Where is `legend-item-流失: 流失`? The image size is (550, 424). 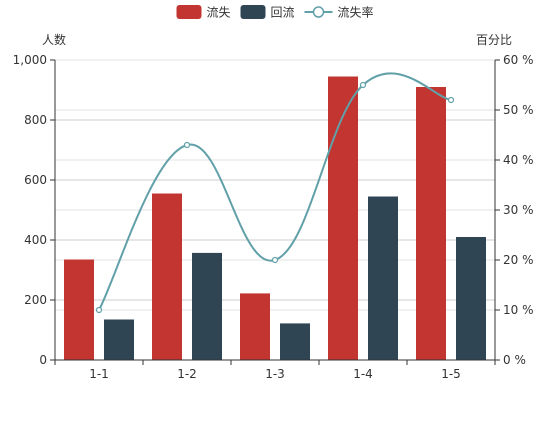
legend-item-流失: 流失 is located at coordinates (203, 12).